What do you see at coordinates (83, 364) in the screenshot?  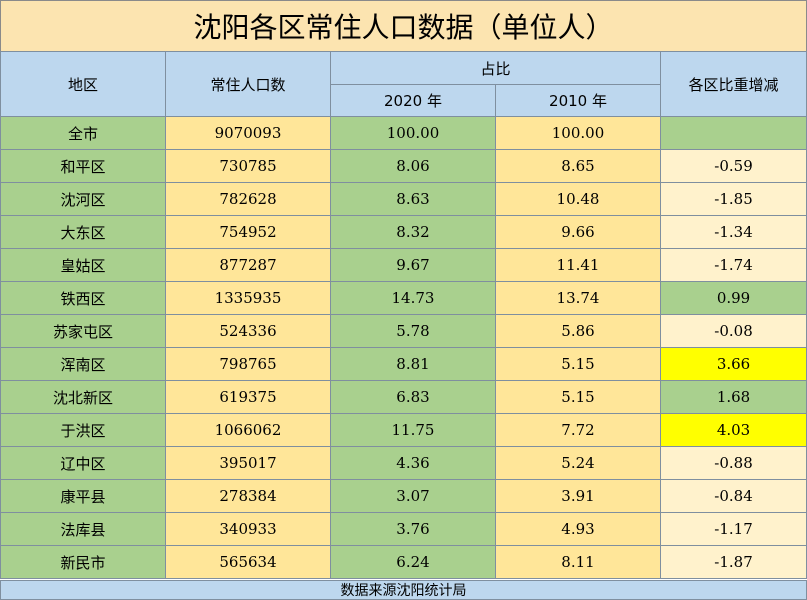 I see `cell-region: 浑南区` at bounding box center [83, 364].